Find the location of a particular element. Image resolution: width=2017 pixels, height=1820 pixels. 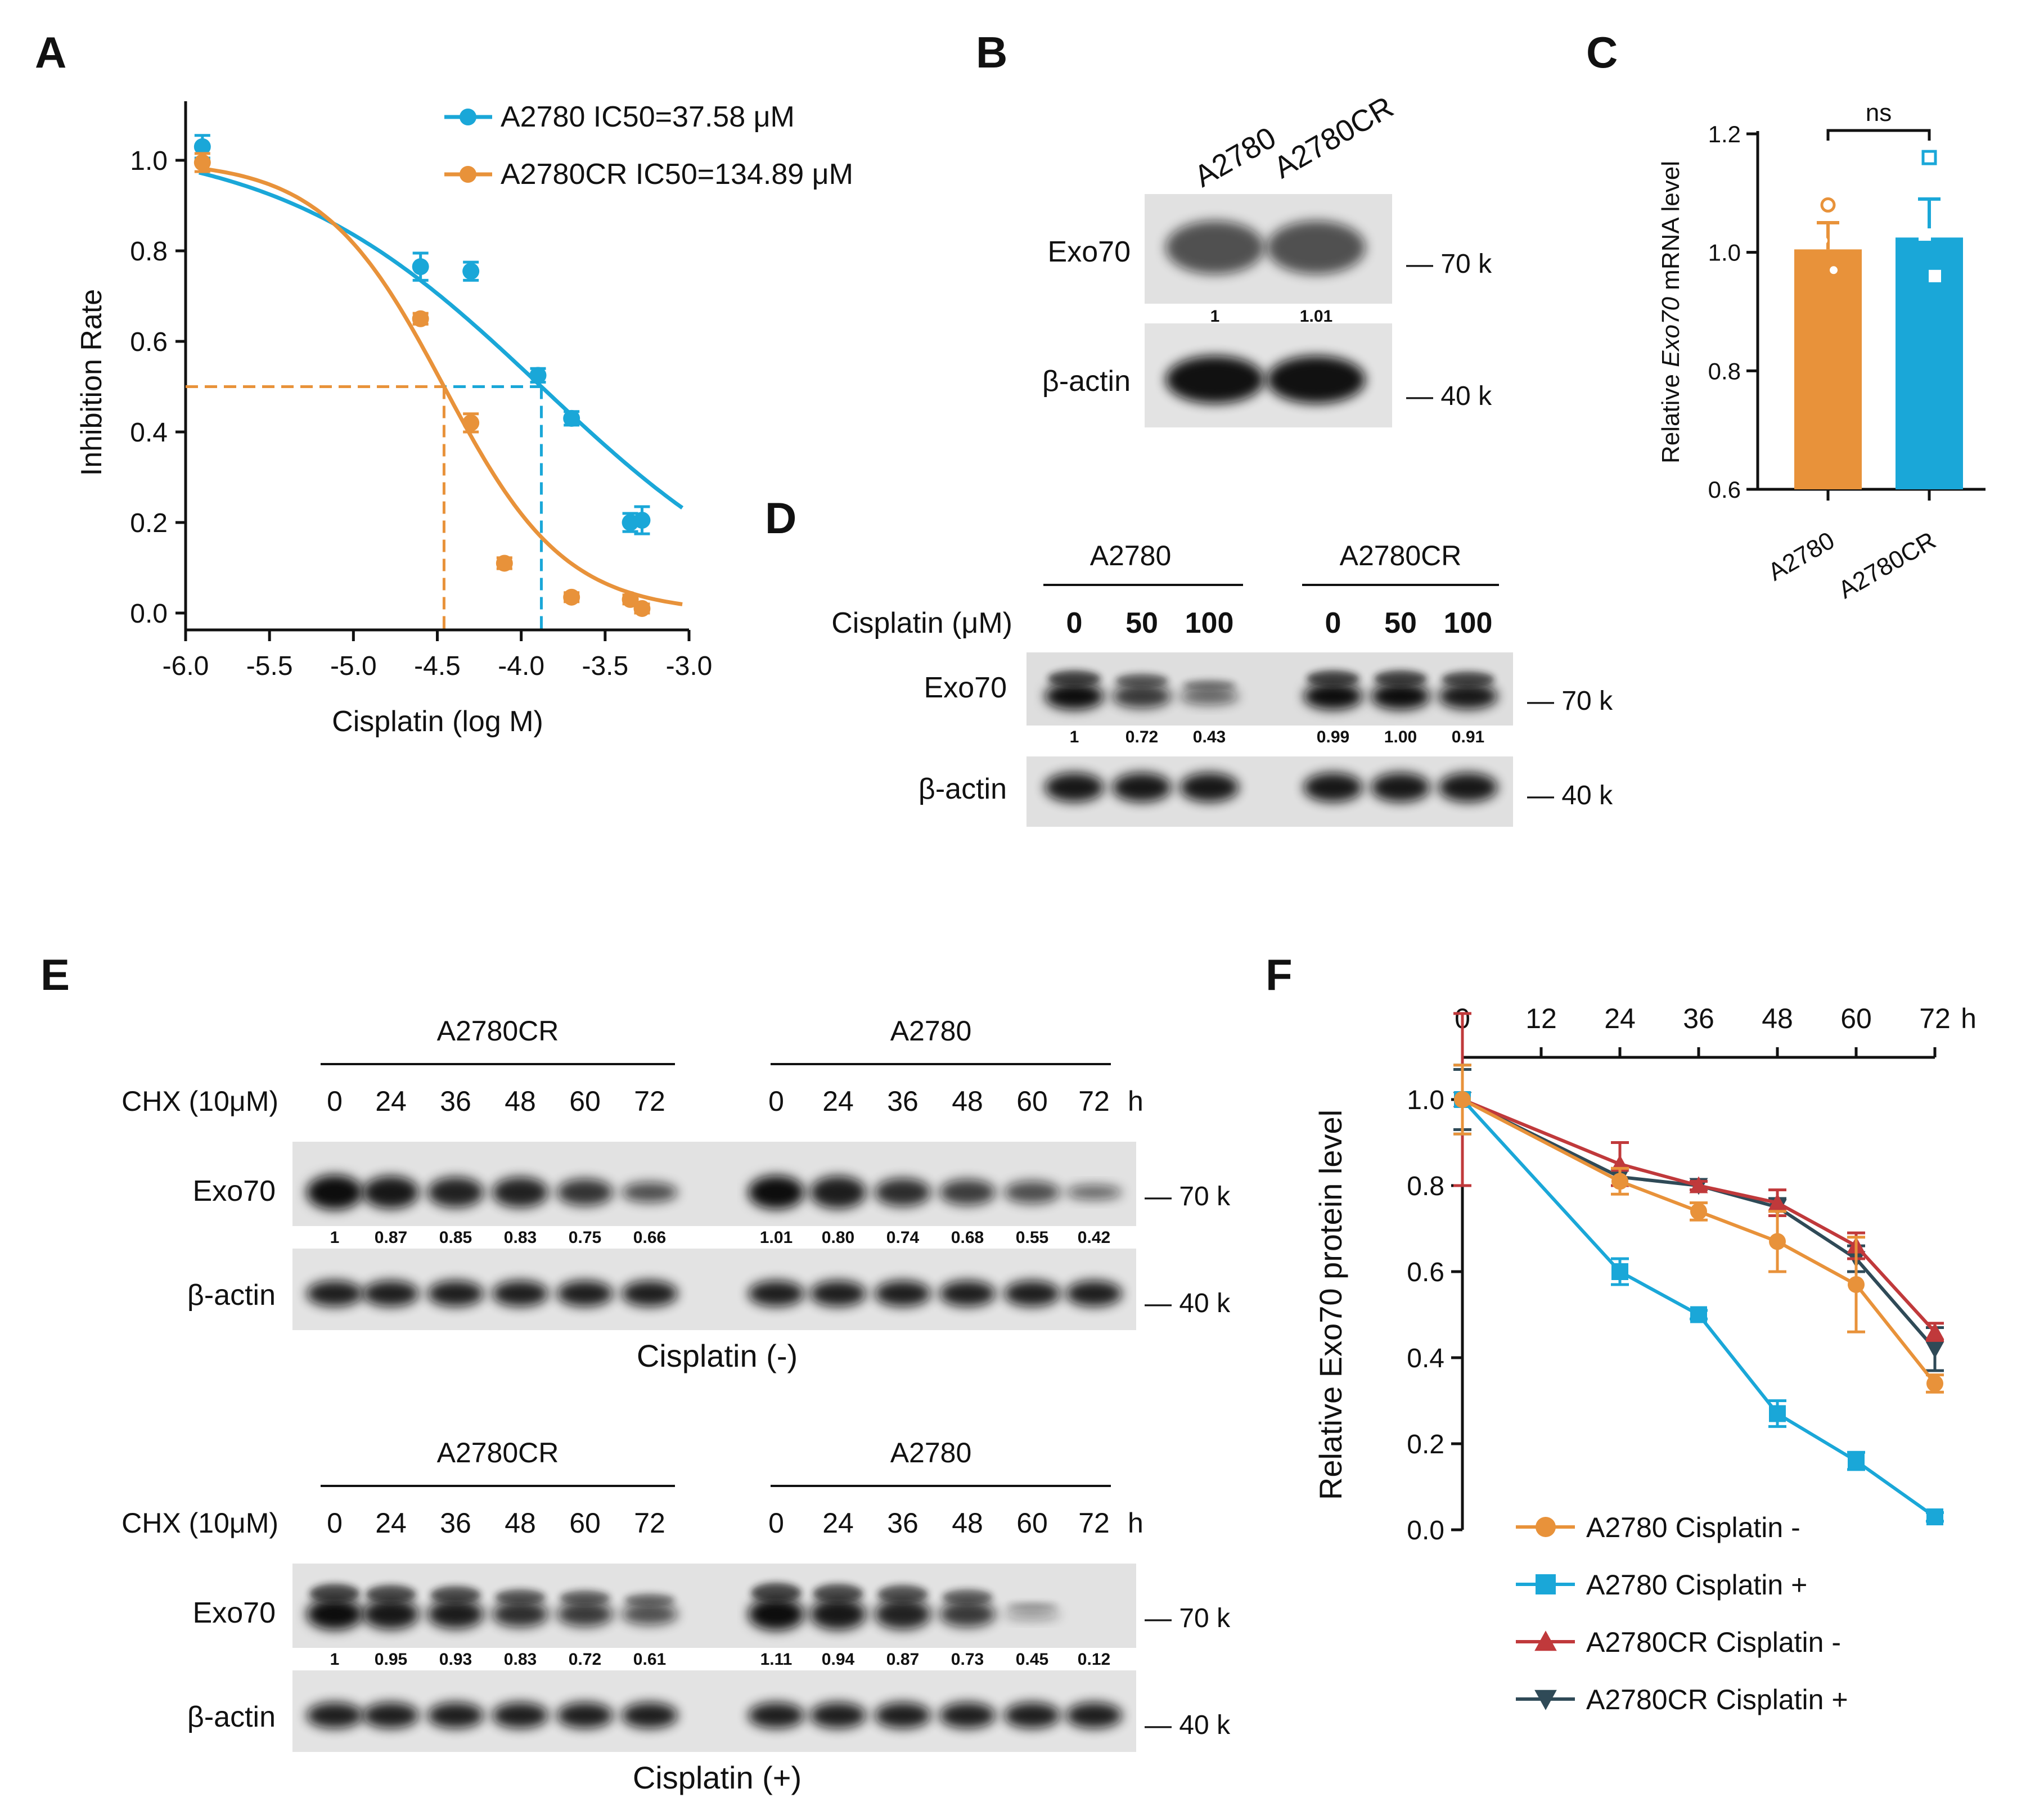

legend-label: A2780 Cisplatin - is located at coordinates (1693, 1527).